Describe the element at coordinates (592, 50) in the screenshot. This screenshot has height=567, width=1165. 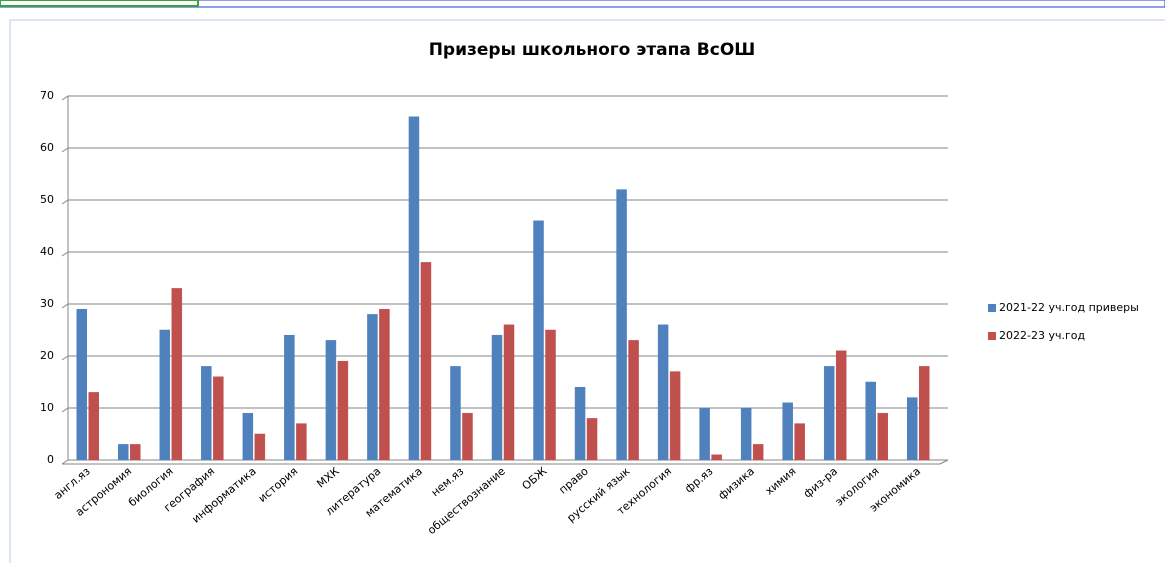
I see `chart-title: Призеры школьного этапа ВсОШ` at that location.